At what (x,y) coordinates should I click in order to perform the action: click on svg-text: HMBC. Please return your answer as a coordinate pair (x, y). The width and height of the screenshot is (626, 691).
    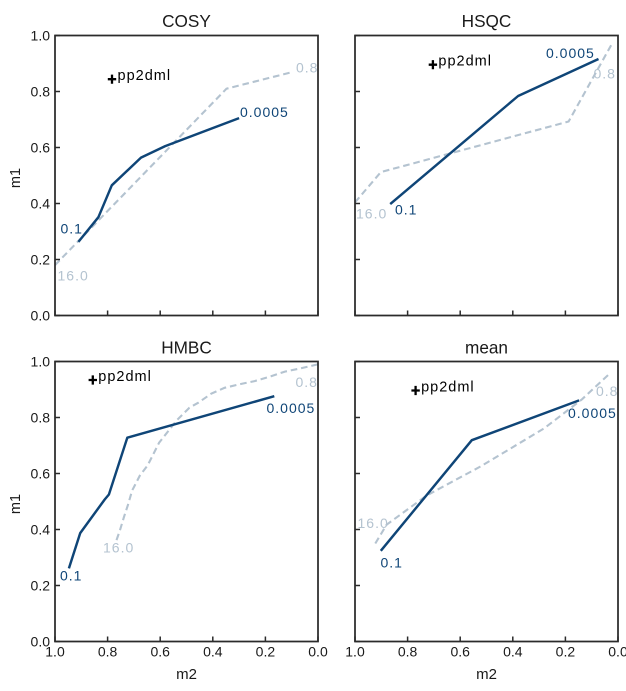
    Looking at the image, I should click on (186, 348).